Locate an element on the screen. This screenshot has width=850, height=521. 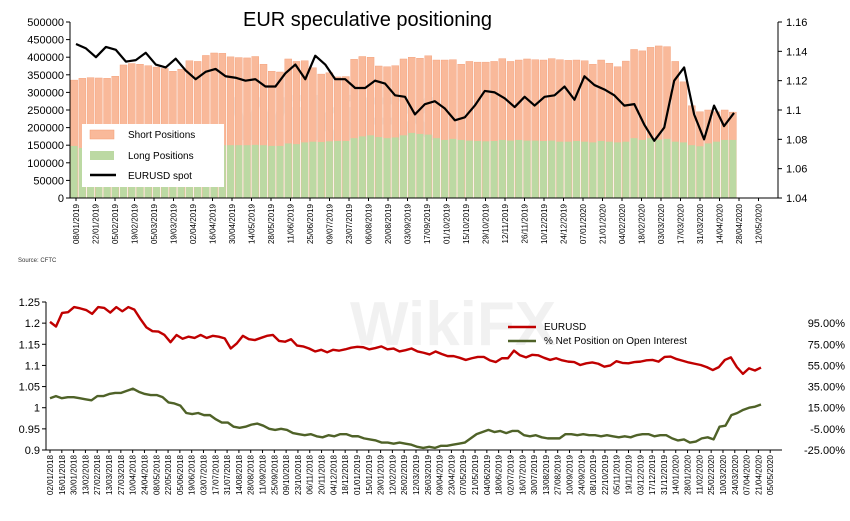
top-x-tick-label: 12/11/2019 is located at coordinates (505, 223).